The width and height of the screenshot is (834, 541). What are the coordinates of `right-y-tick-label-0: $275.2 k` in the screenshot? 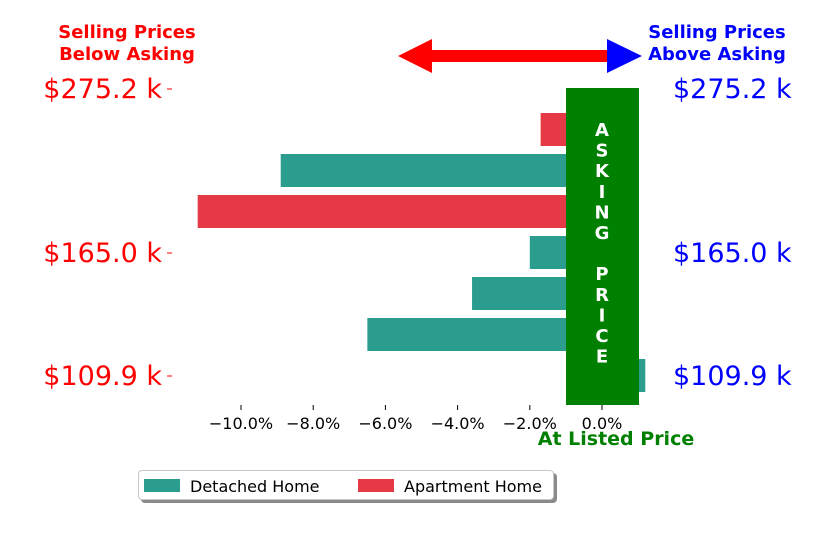 It's located at (732, 89).